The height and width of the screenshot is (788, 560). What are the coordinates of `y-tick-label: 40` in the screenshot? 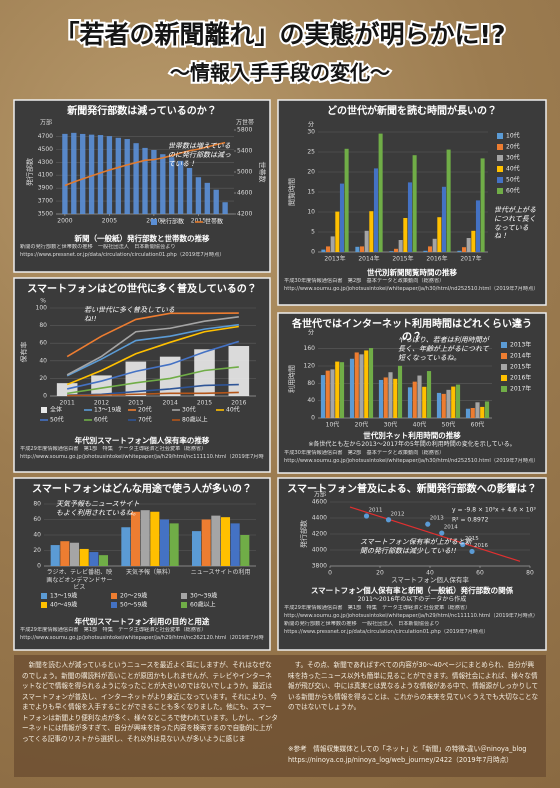 It's located at (311, 400).